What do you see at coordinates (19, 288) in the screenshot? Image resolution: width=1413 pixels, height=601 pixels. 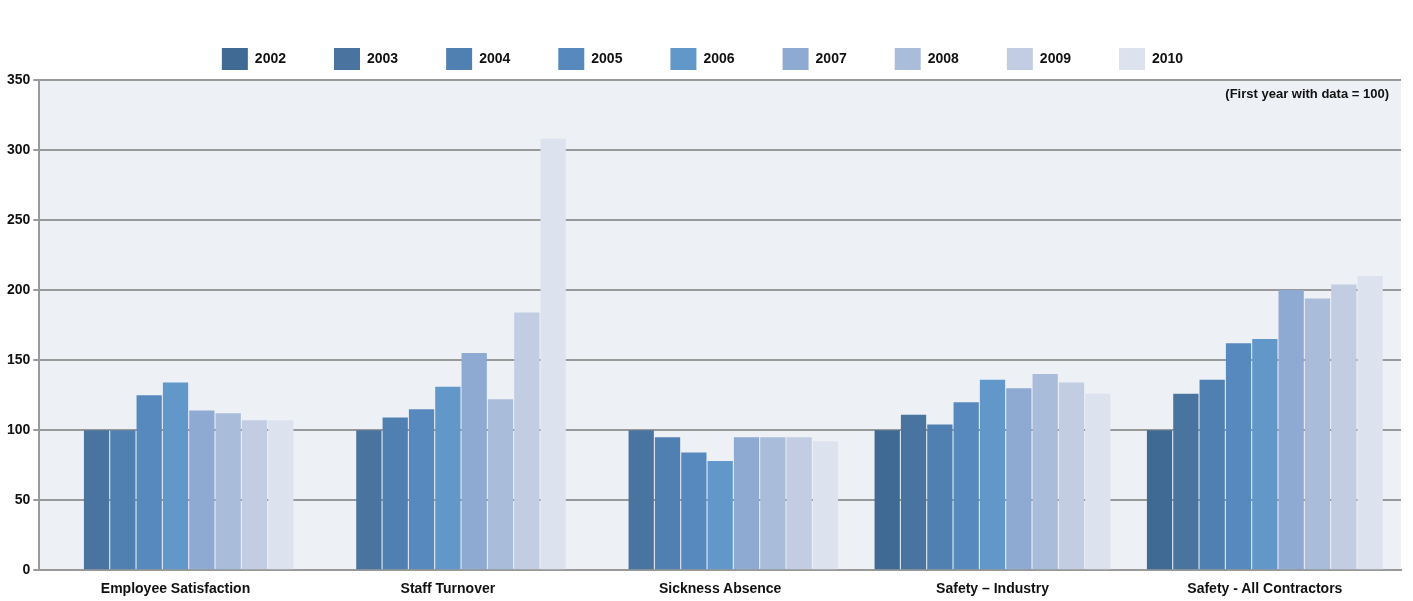 I see `y-tick-label: 200` at bounding box center [19, 288].